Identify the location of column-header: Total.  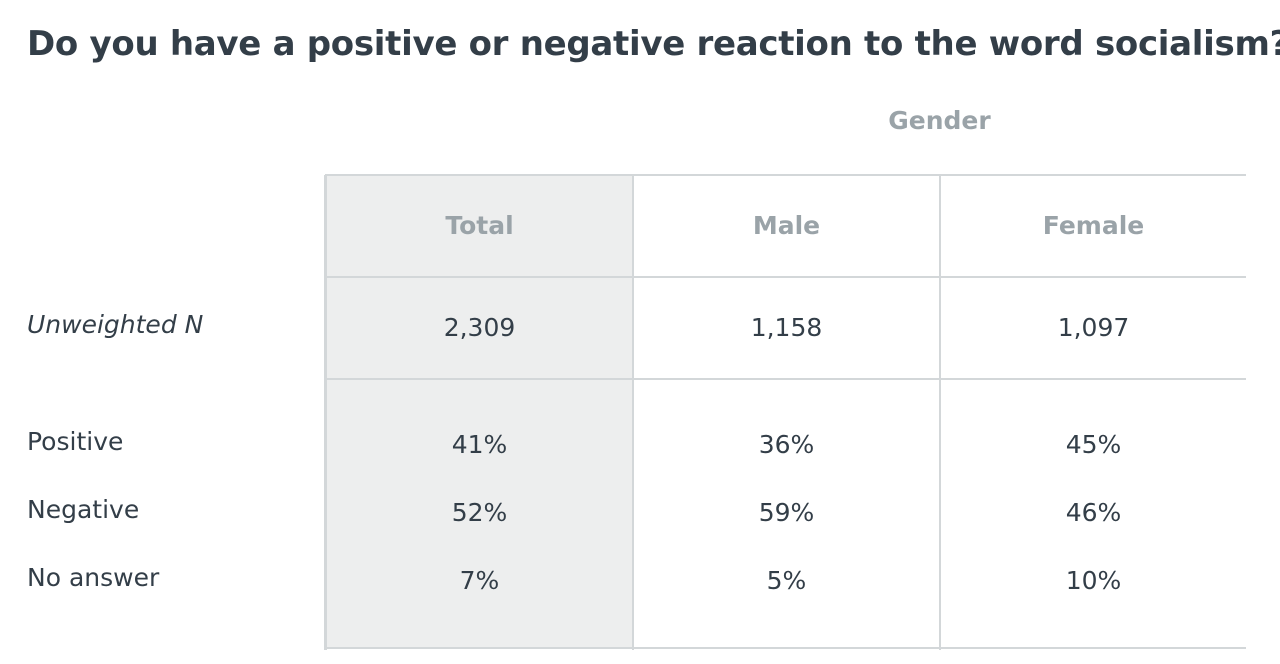
(479, 225).